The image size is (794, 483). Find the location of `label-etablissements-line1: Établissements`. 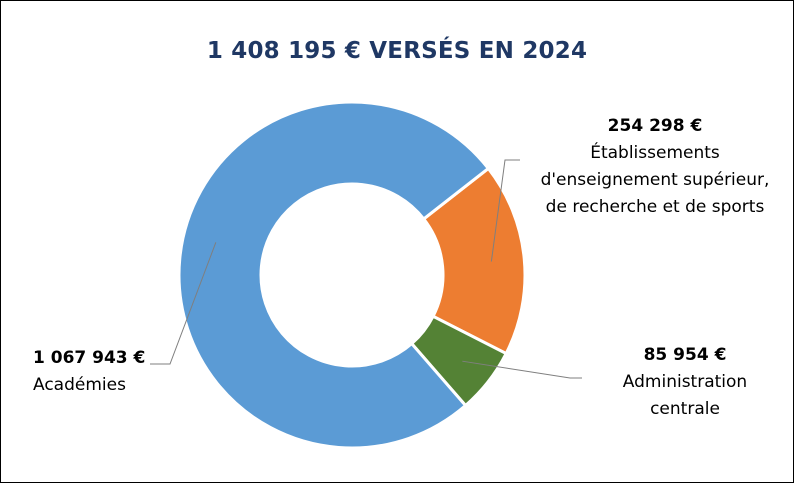

label-etablissements-line1: Établissements is located at coordinates (655, 153).